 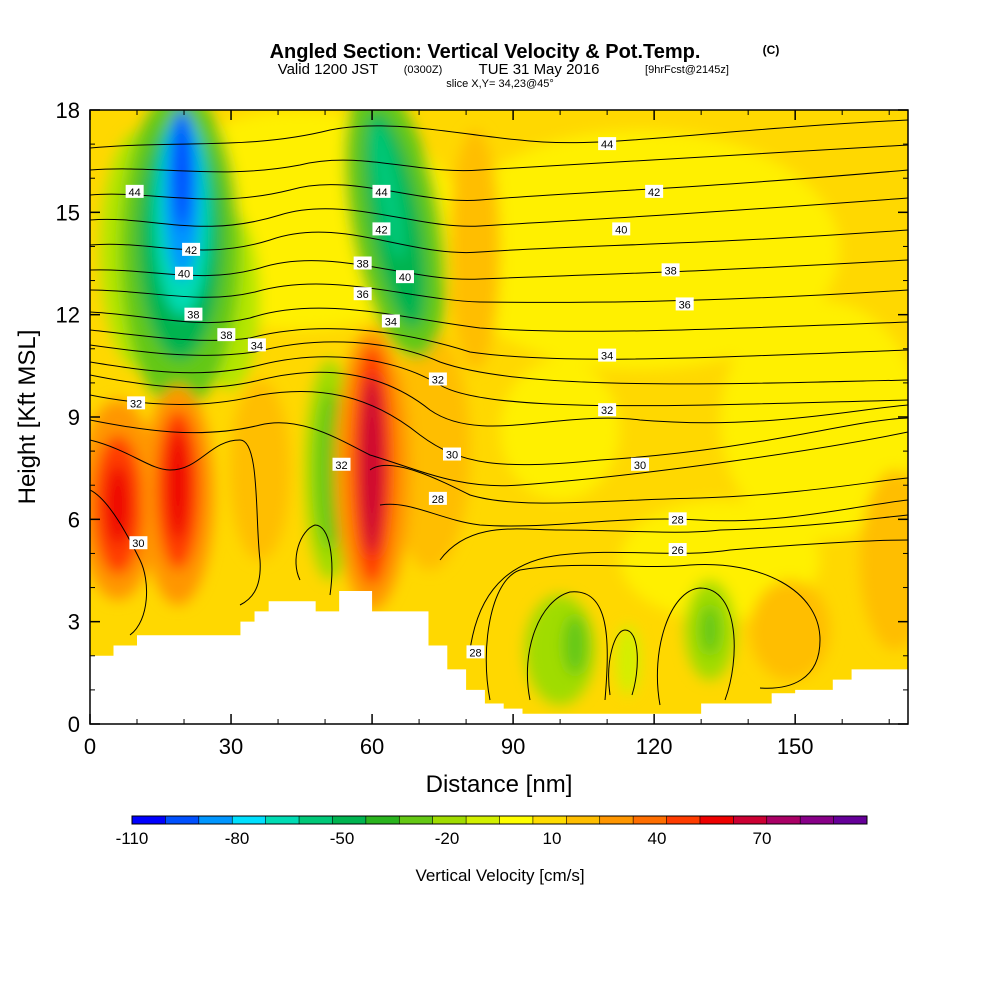 What do you see at coordinates (795, 746) in the screenshot?
I see `x-tick-label: 150` at bounding box center [795, 746].